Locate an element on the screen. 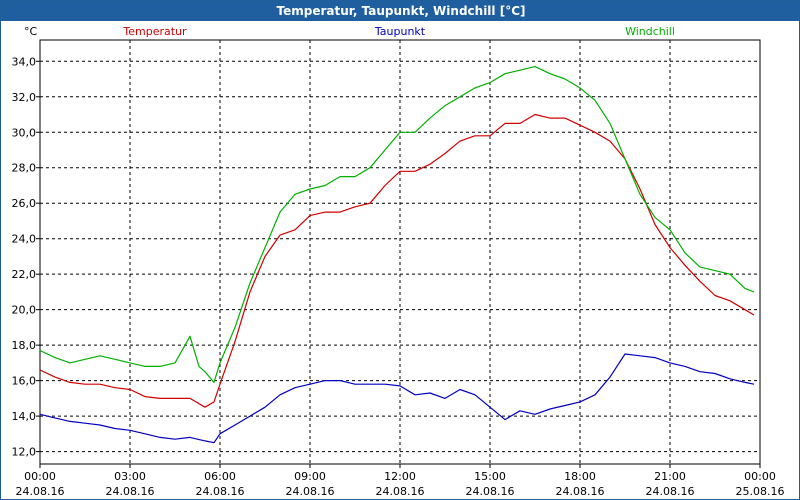 The image size is (800, 500). y-tick-label: 28,0 is located at coordinates (24, 168).